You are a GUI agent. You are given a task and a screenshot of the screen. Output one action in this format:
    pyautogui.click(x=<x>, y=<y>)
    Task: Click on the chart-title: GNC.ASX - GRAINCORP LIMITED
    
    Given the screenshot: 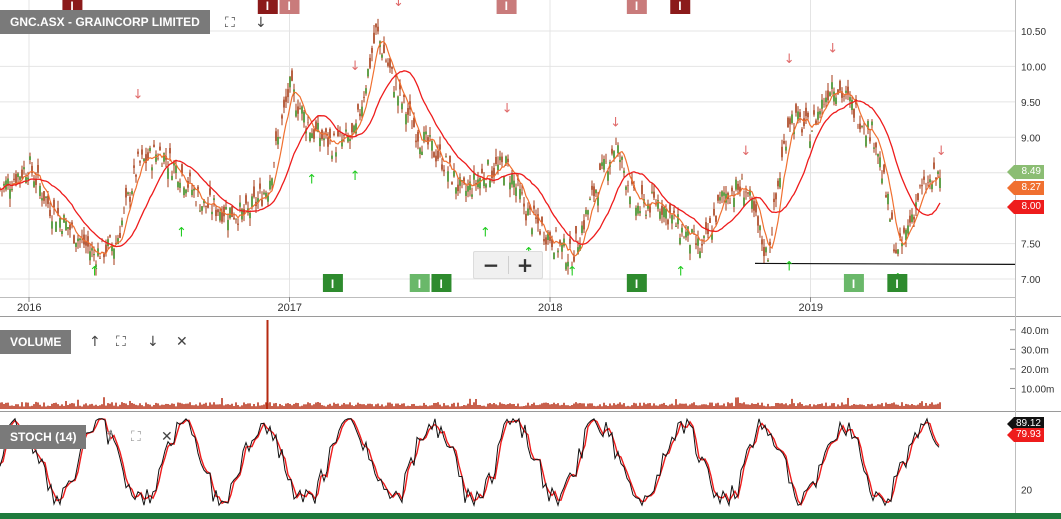 What is the action you would take?
    pyautogui.click(x=105, y=22)
    